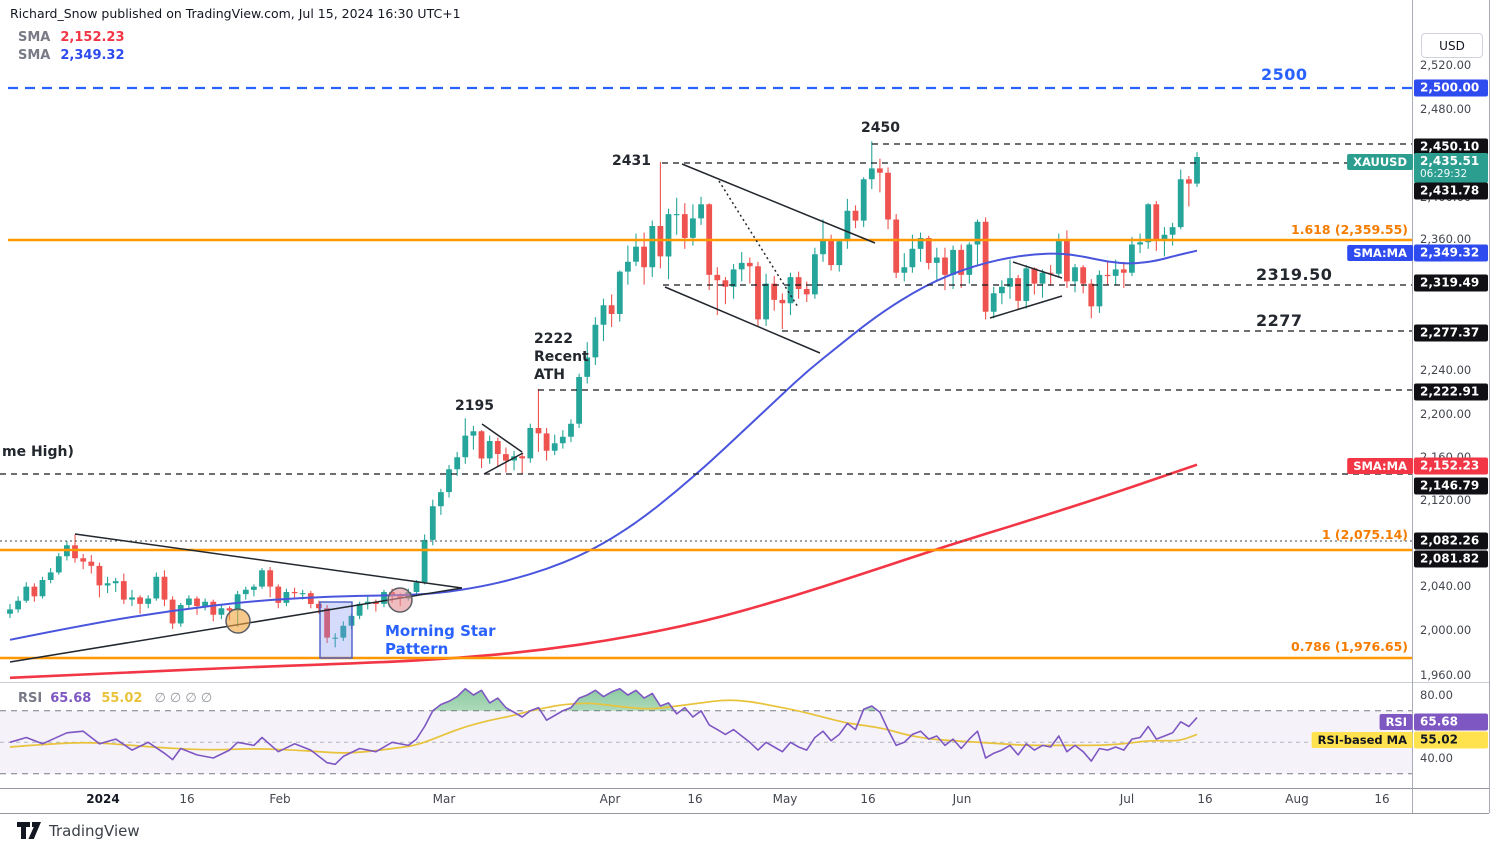 The image size is (1492, 849). What do you see at coordinates (1451, 740) in the screenshot?
I see `price-badge-5502: 55.02` at bounding box center [1451, 740].